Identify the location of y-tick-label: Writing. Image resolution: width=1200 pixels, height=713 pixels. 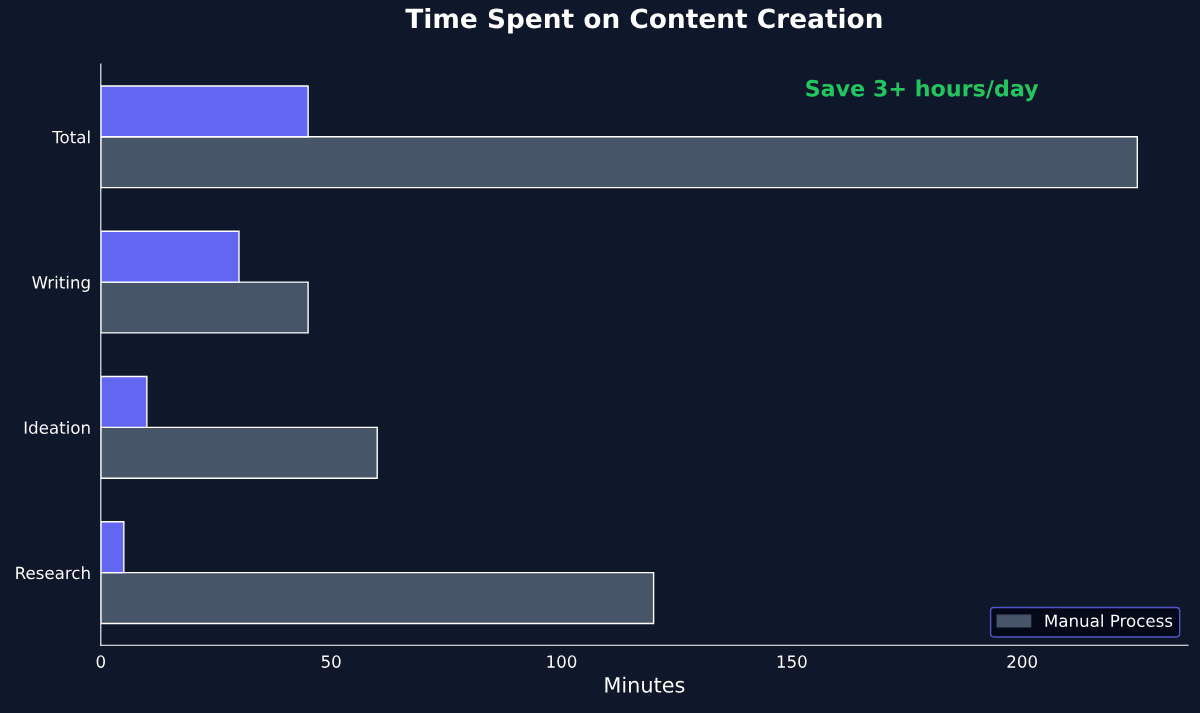
(61, 283).